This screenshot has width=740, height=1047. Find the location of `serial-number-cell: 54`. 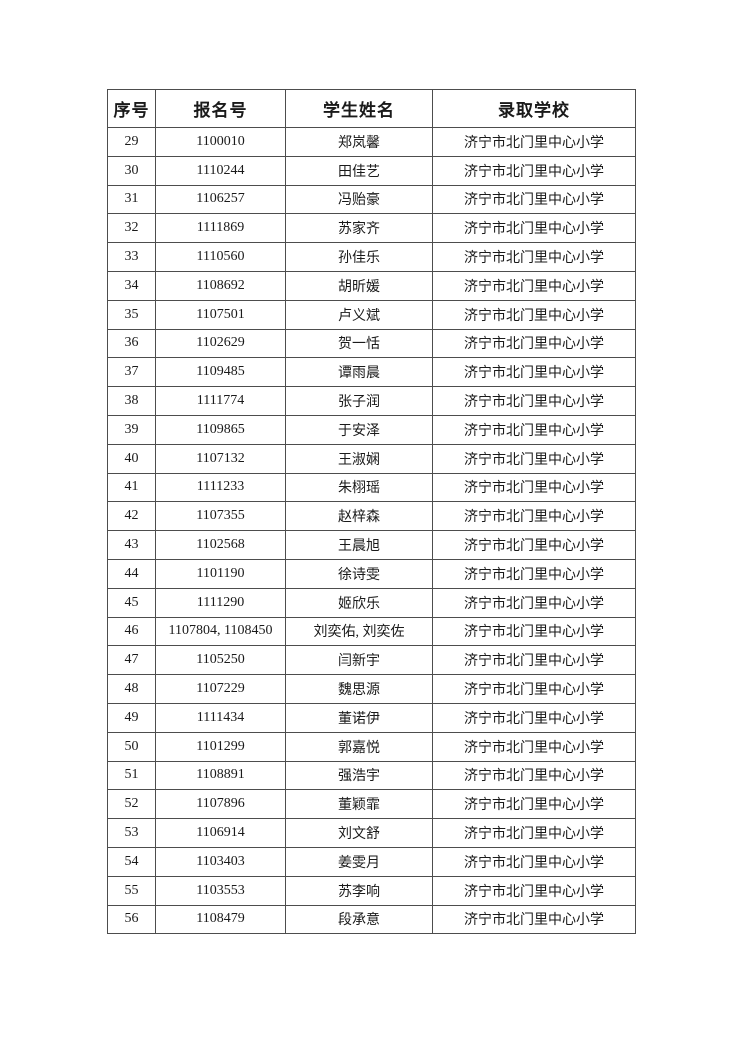

serial-number-cell: 54 is located at coordinates (131, 861).